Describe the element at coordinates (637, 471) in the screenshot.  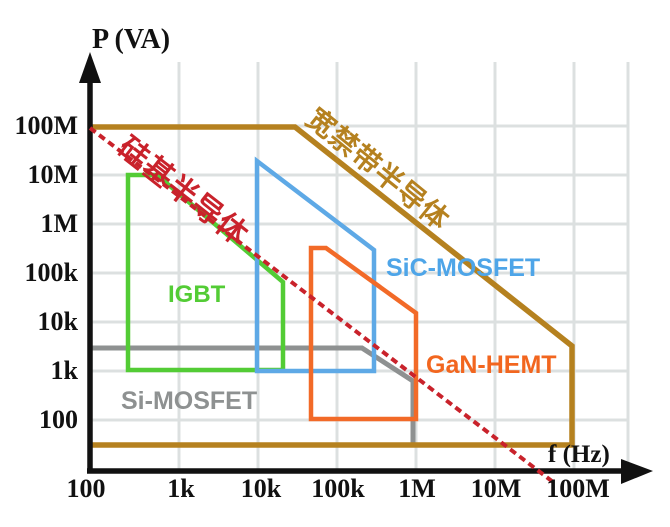
I see `x-axis-arrowhead` at that location.